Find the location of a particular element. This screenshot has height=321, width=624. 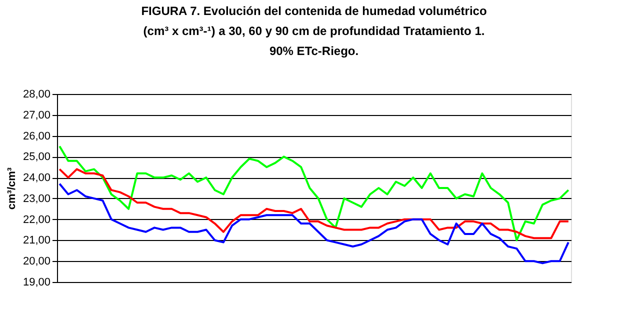

y-tick-label: 19,00 is located at coordinates (36, 282).